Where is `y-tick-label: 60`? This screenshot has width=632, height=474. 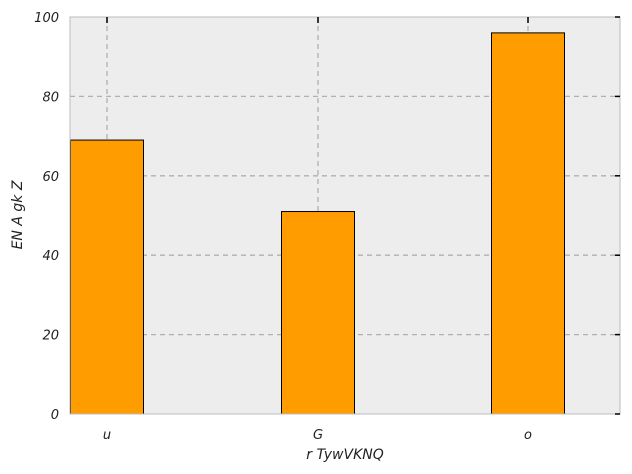
y-tick-label: 60 is located at coordinates (50, 177).